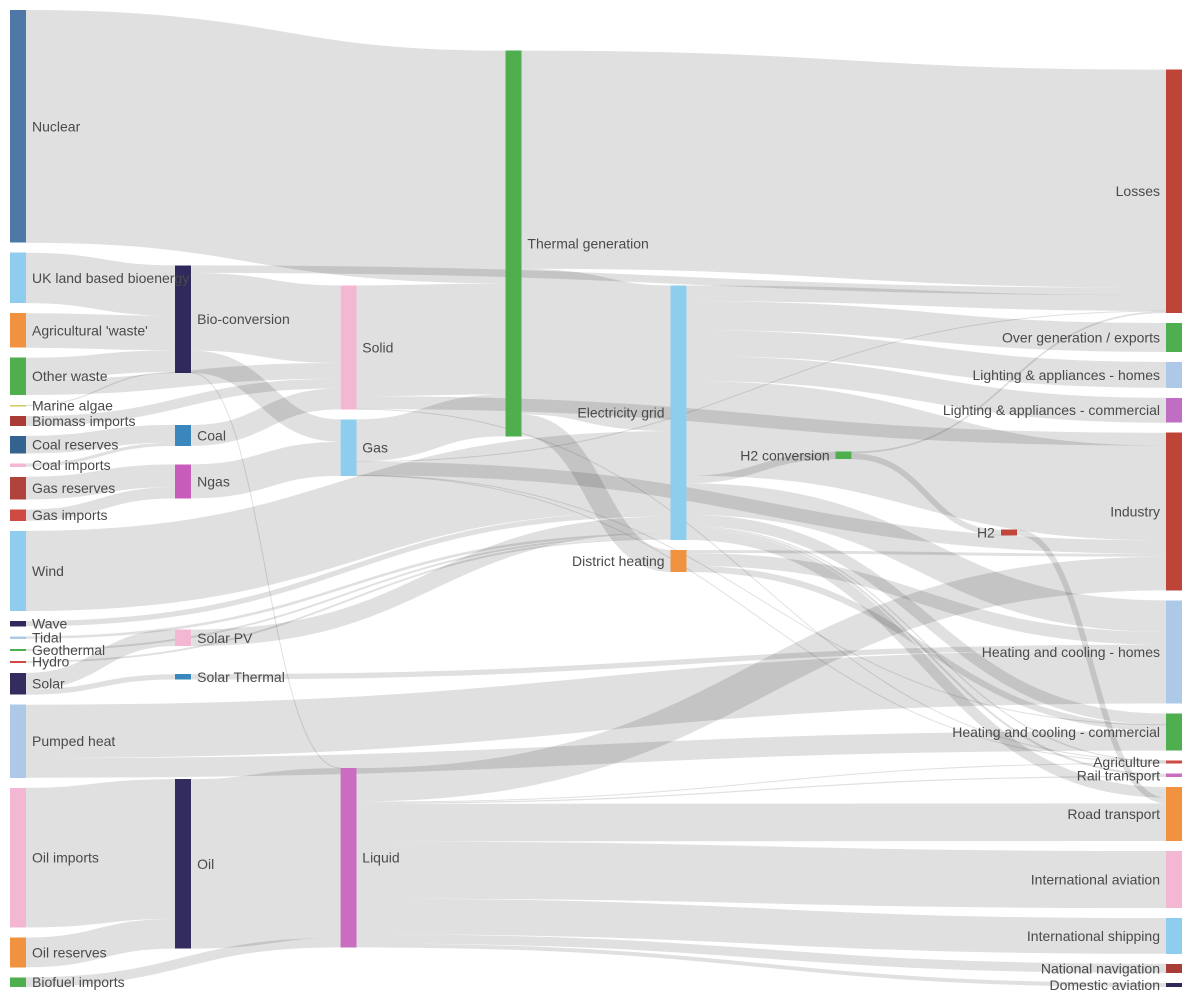  What do you see at coordinates (587, 243) in the screenshot?
I see `label-thermal-generation: Thermal generation` at bounding box center [587, 243].